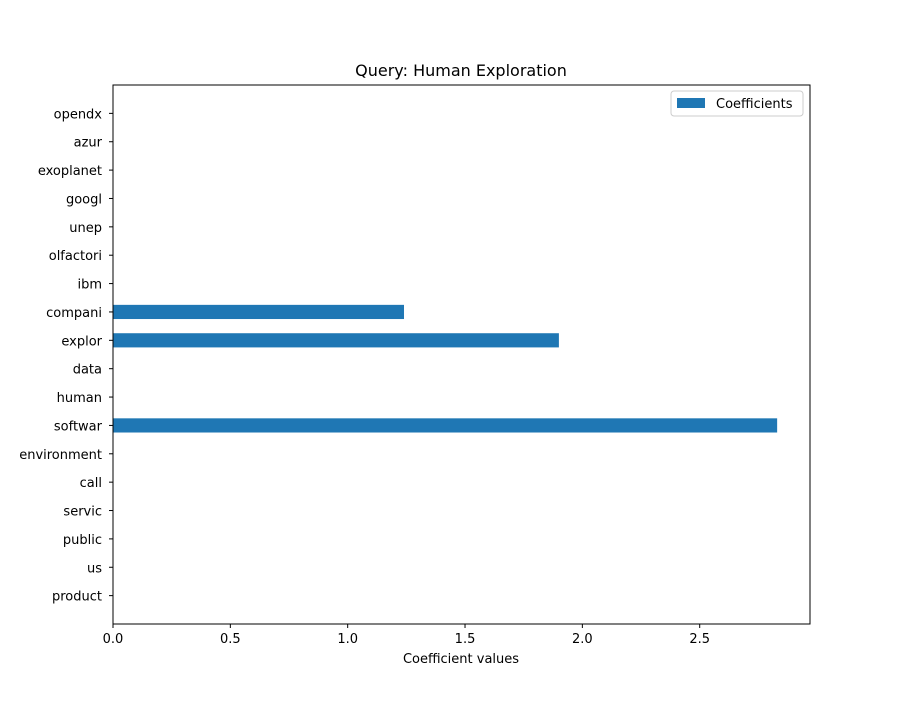  Describe the element at coordinates (336, 340) in the screenshot. I see `bar-explor` at that location.